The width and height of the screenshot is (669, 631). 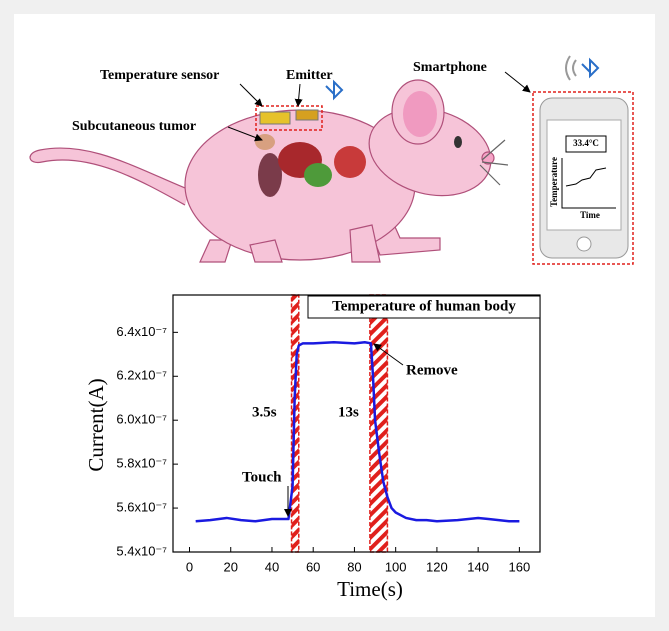 What do you see at coordinates (309, 75) in the screenshot?
I see `emitter-label: Emitter` at bounding box center [309, 75].